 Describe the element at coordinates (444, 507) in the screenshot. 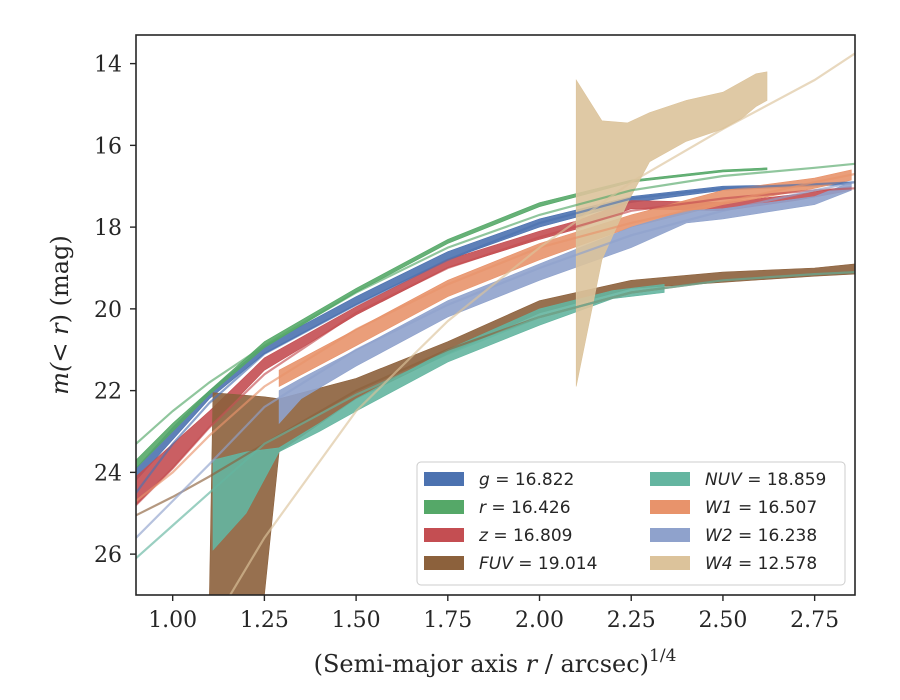

I see `legend-swatch-r` at that location.